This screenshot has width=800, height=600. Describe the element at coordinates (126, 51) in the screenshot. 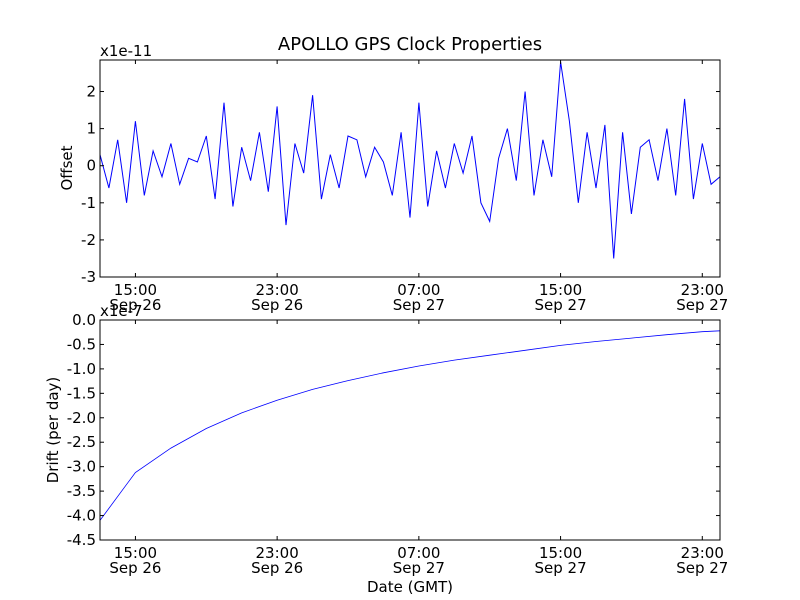

I see `offset-y-multiplier: x1e-11` at that location.